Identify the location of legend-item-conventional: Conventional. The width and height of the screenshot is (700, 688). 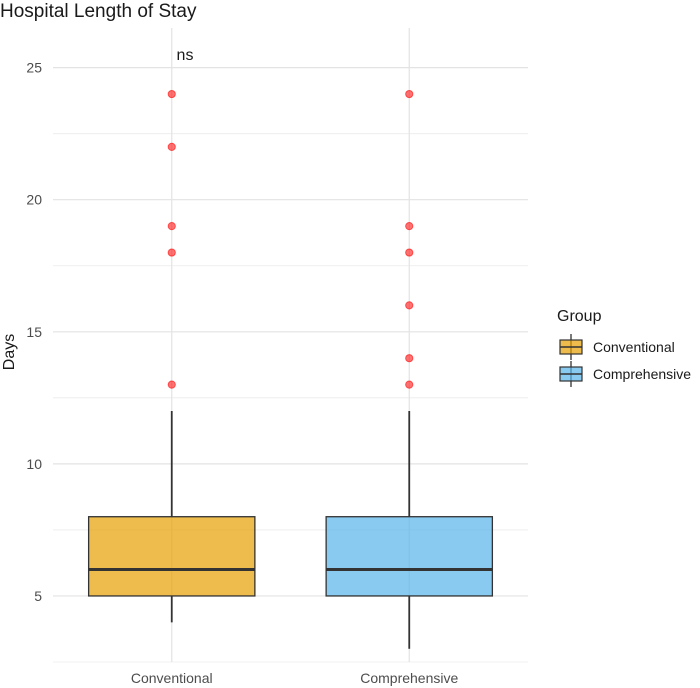
(617, 347).